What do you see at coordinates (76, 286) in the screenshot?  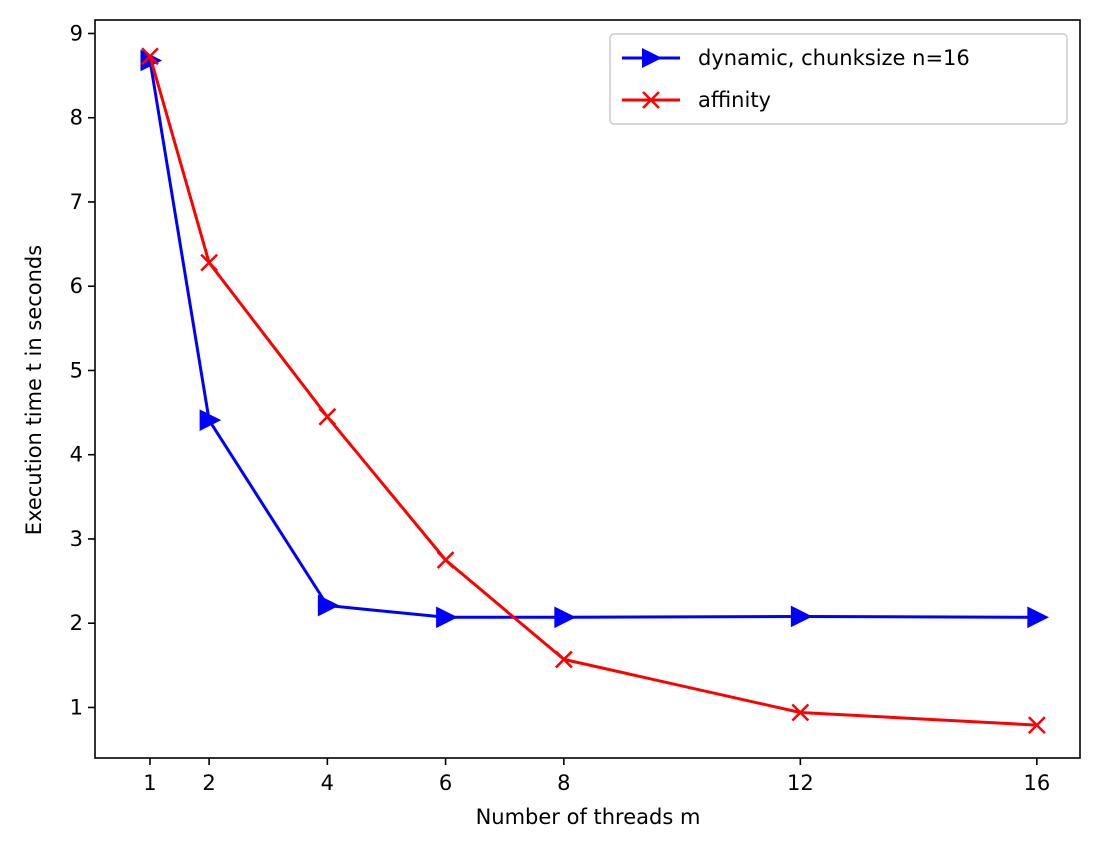 I see `y-tick-label: 6` at bounding box center [76, 286].